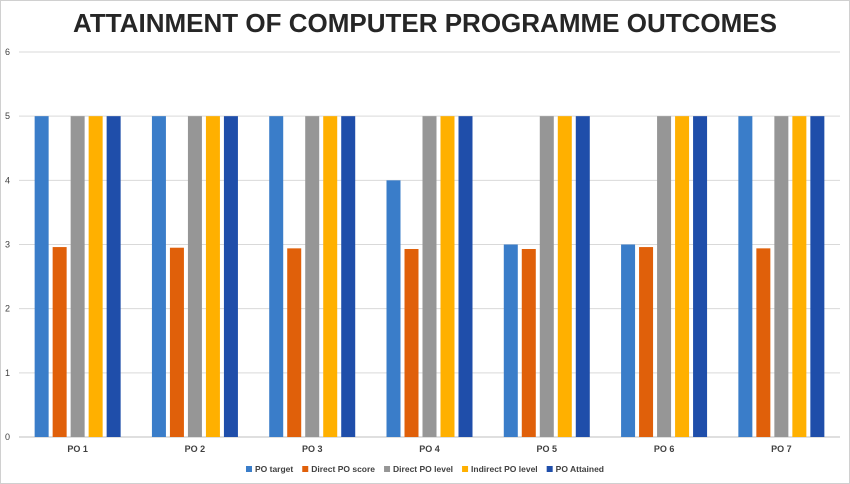 The height and width of the screenshot is (484, 850). Describe the element at coordinates (305, 469) in the screenshot. I see `legend-swatch-direct-po-score` at that location.